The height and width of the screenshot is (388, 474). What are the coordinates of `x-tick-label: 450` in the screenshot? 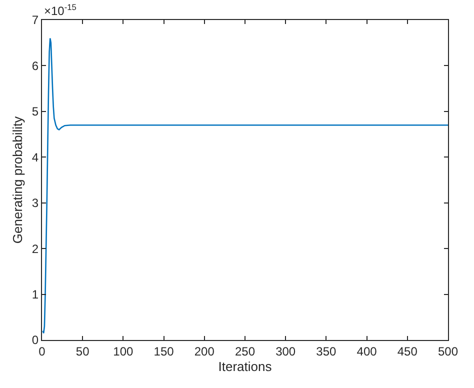 It's located at (407, 351).